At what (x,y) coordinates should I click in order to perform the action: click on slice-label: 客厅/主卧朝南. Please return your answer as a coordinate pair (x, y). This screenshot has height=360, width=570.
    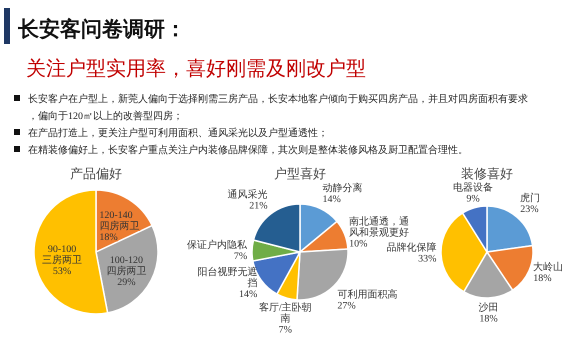
    Looking at the image, I should click on (285, 313).